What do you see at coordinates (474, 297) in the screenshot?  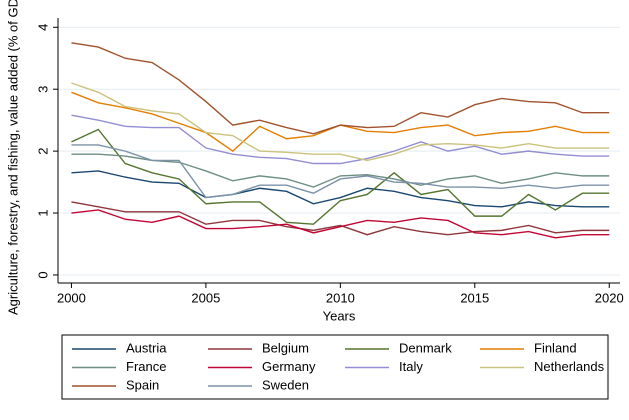 I see `x-tick-label: 2015` at bounding box center [474, 297].